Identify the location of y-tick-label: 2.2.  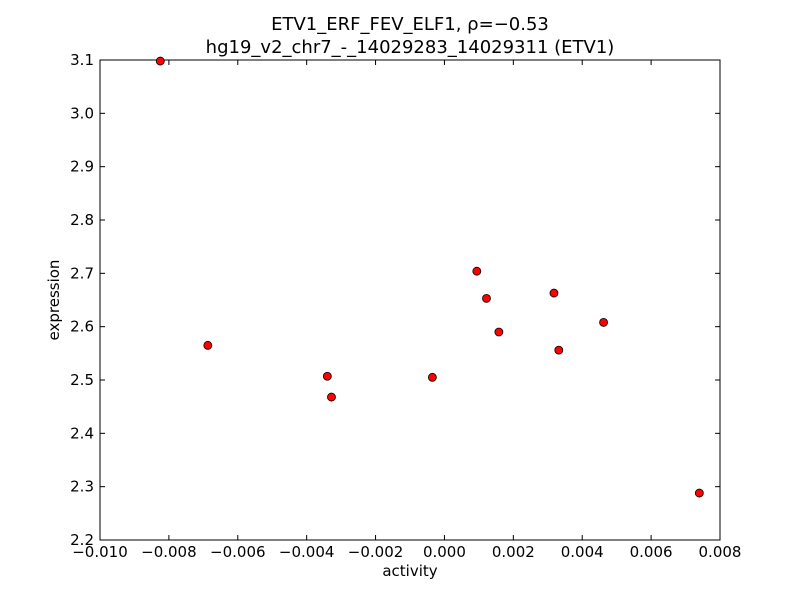
(82, 540).